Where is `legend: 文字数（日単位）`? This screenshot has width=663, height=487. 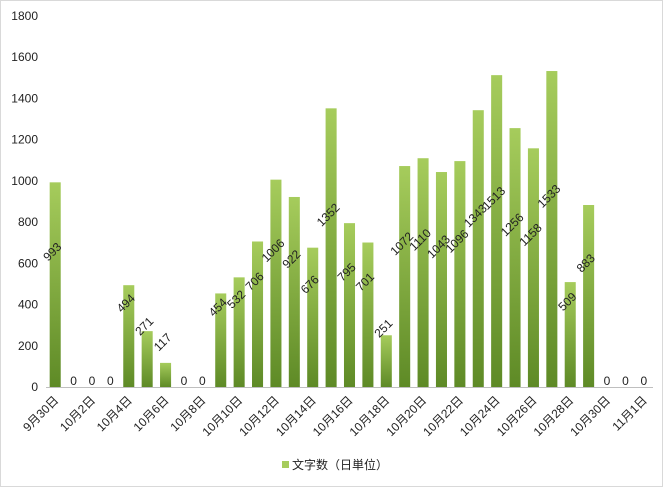 legend: 文字数（日単位） is located at coordinates (335, 464).